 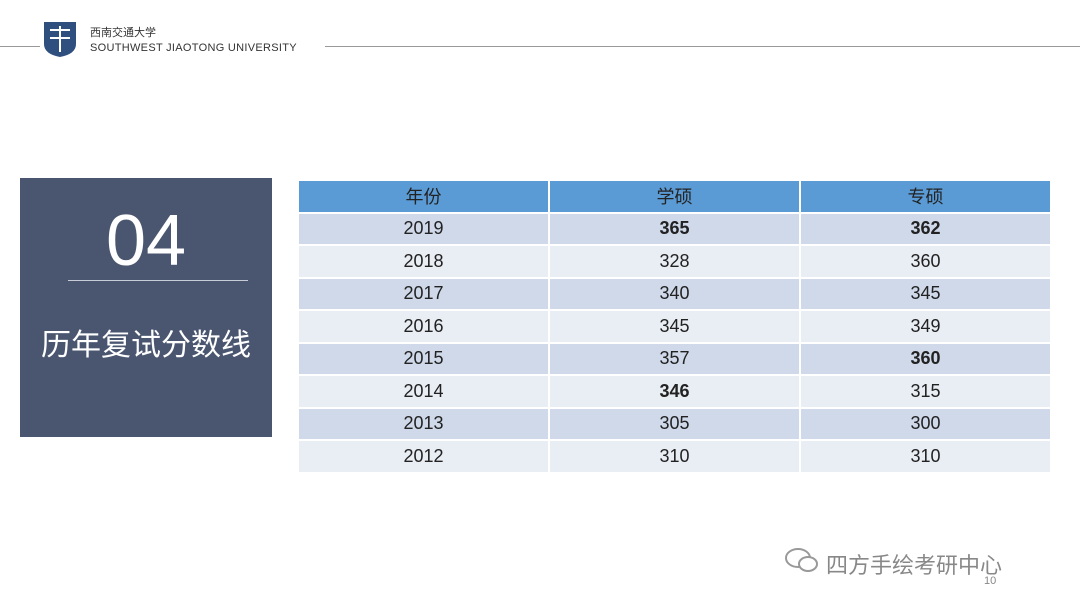 I want to click on table-row: 2019 365 362, so click(x=674, y=228).